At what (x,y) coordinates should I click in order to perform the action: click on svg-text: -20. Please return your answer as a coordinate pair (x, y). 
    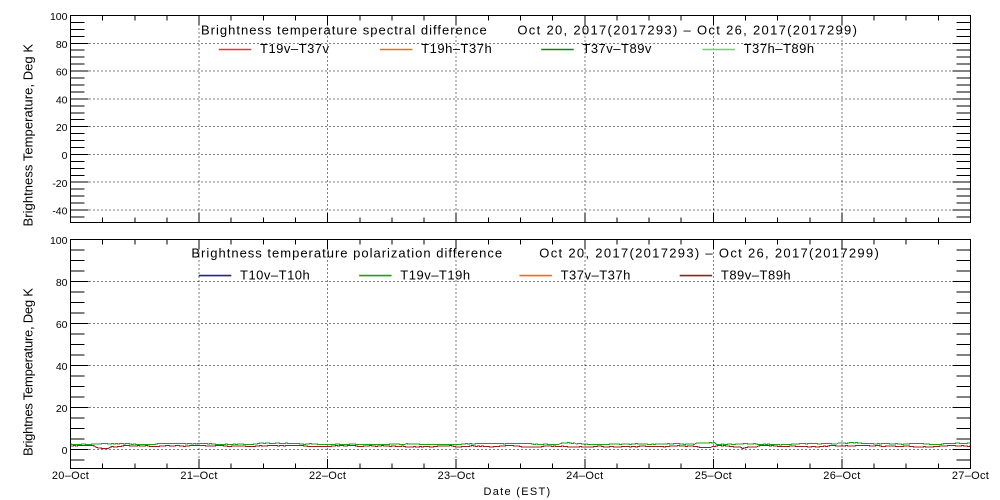
    Looking at the image, I should click on (59, 184).